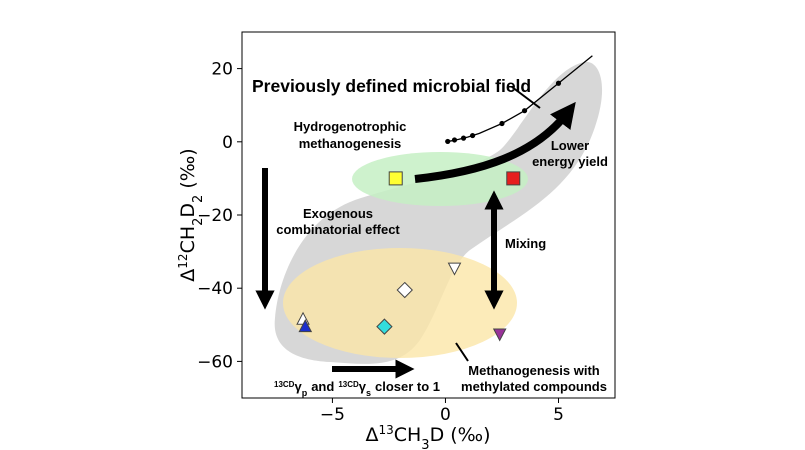 Image resolution: width=805 pixels, height=450 pixels. Describe the element at coordinates (525, 243) in the screenshot. I see `mixing-label: Mixing` at that location.